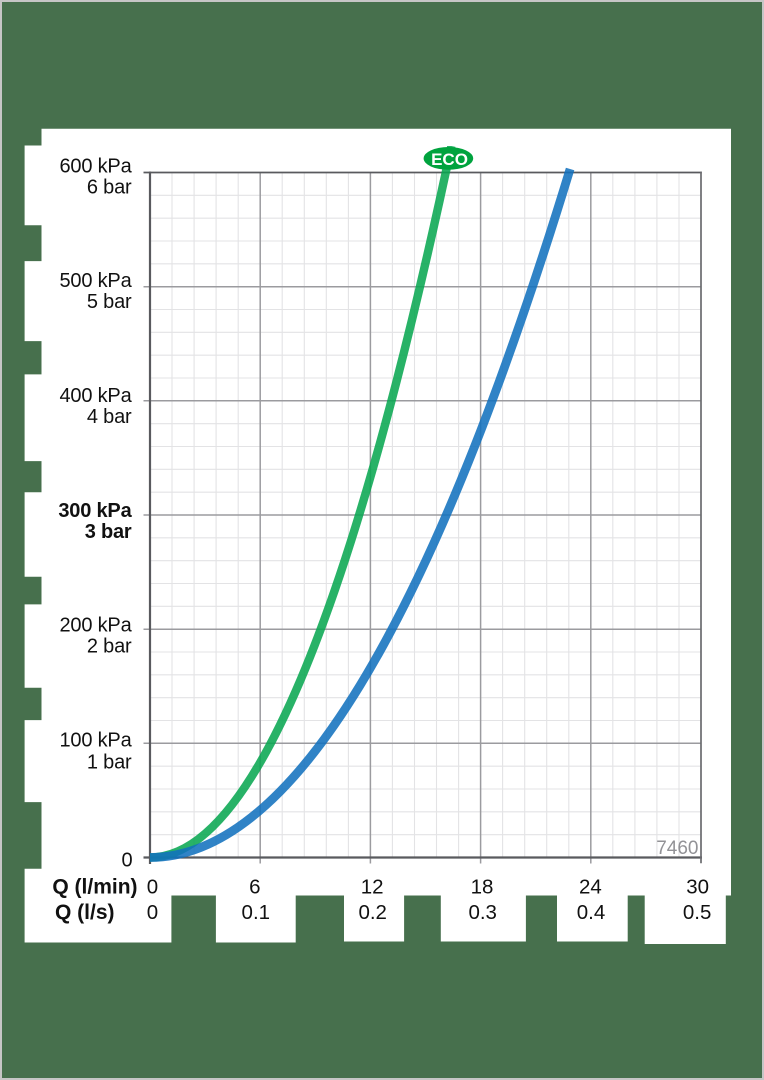 The width and height of the screenshot is (764, 1080). I want to click on svg-text: 200 kPa, so click(96, 626).